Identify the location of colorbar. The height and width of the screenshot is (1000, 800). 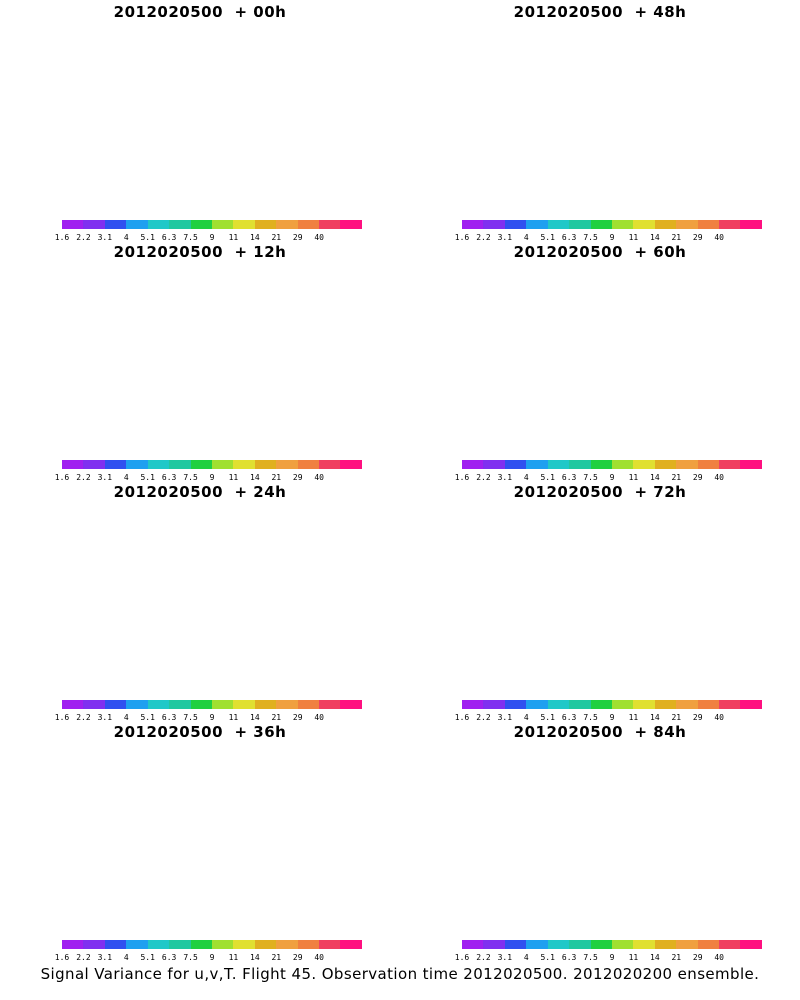
(612, 946).